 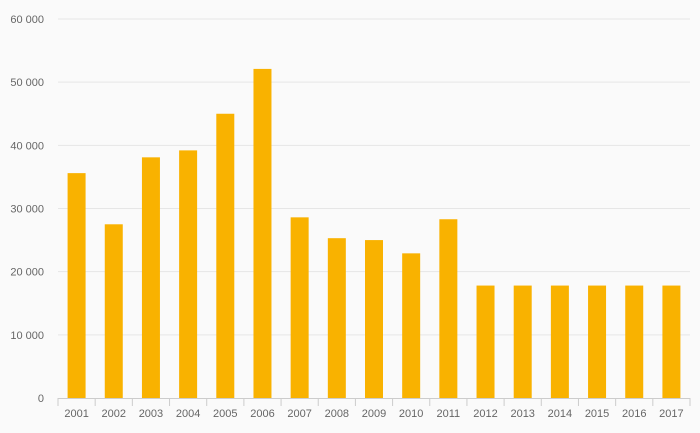 I want to click on y-axis: 0 10 000 20 000 30 000 40 000 50 000 60 000, so click(x=27, y=209).